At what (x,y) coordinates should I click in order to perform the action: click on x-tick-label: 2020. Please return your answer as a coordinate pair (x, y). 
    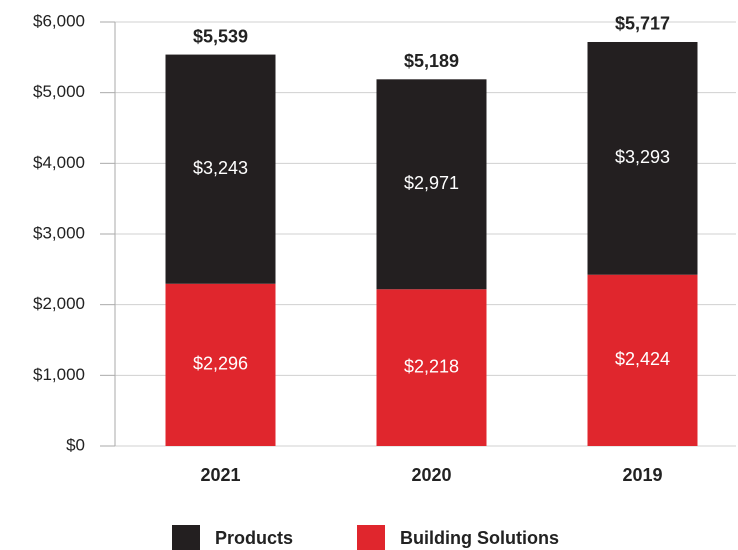
    Looking at the image, I should click on (431, 475).